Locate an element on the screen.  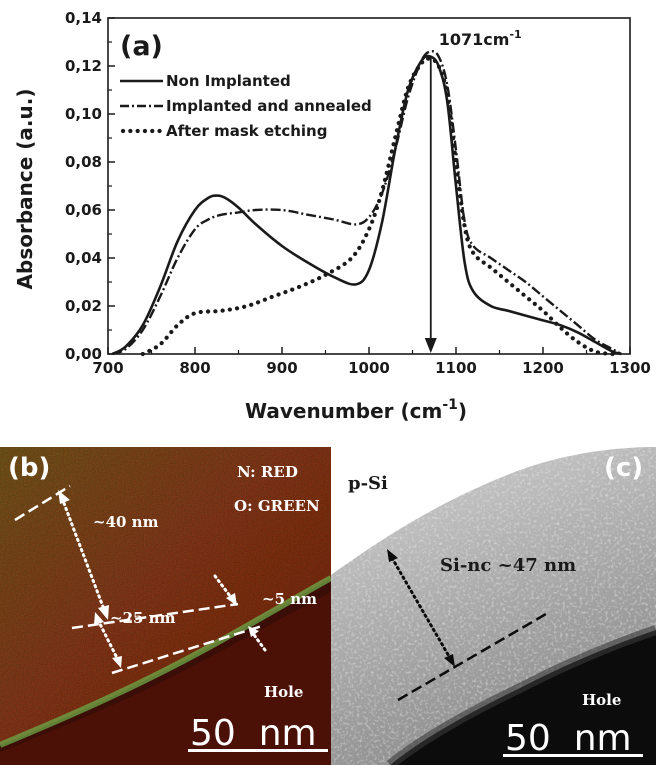
arrow-5nm-bottom is located at coordinates (258, 641).